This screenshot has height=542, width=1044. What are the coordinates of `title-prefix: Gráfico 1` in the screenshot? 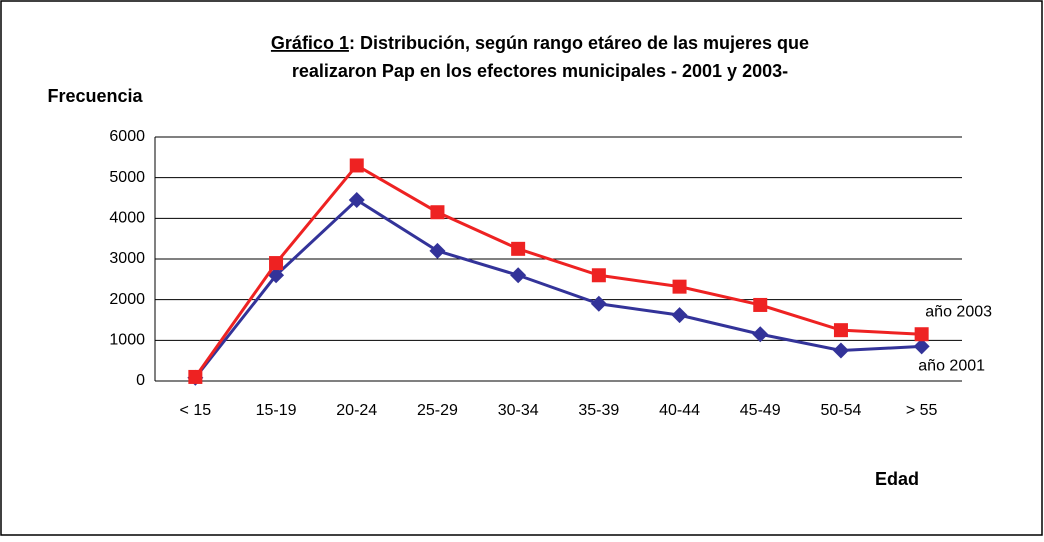 It's located at (310, 43).